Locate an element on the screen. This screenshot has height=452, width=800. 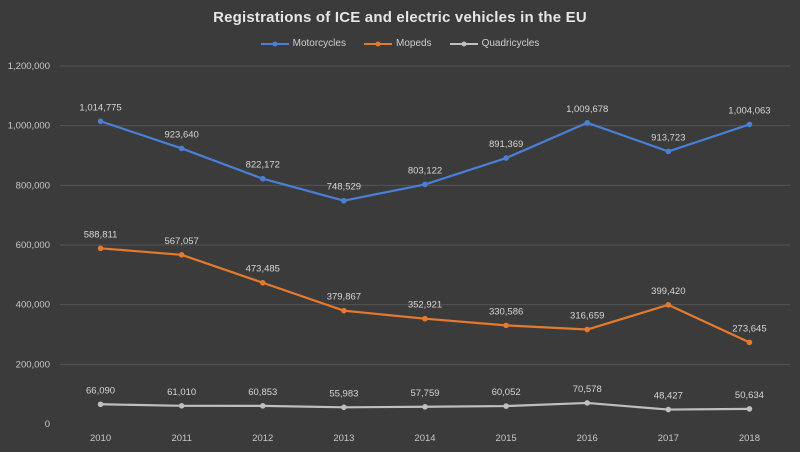
data-label-motorcycles: 1,014,775 is located at coordinates (100, 107).